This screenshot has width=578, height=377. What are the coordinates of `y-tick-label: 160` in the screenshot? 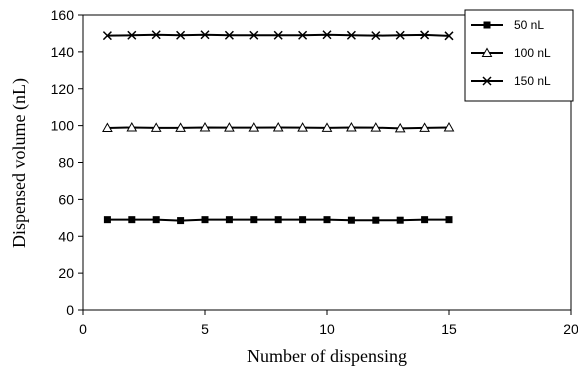 It's located at (63, 15).